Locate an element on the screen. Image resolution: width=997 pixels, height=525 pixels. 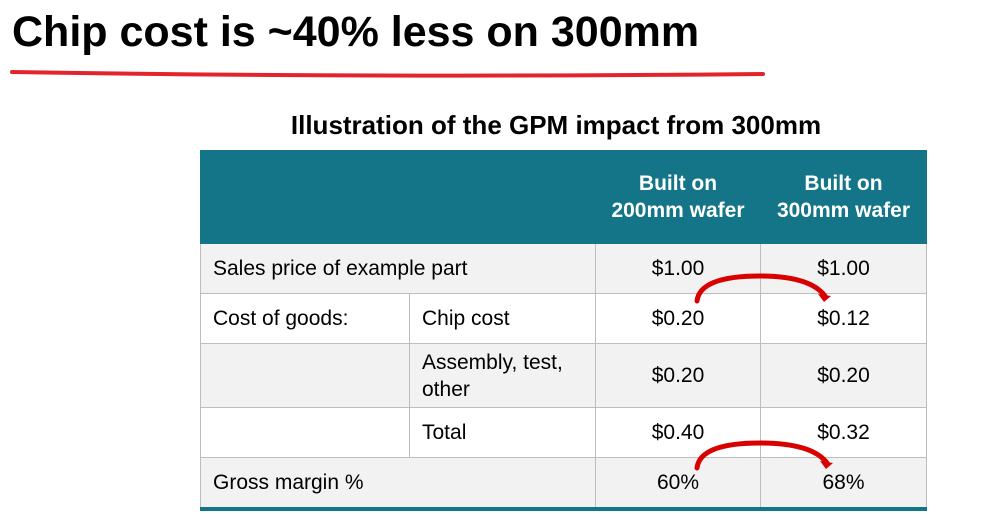
header-300mm: Built on 300mm wafer is located at coordinates (843, 197).